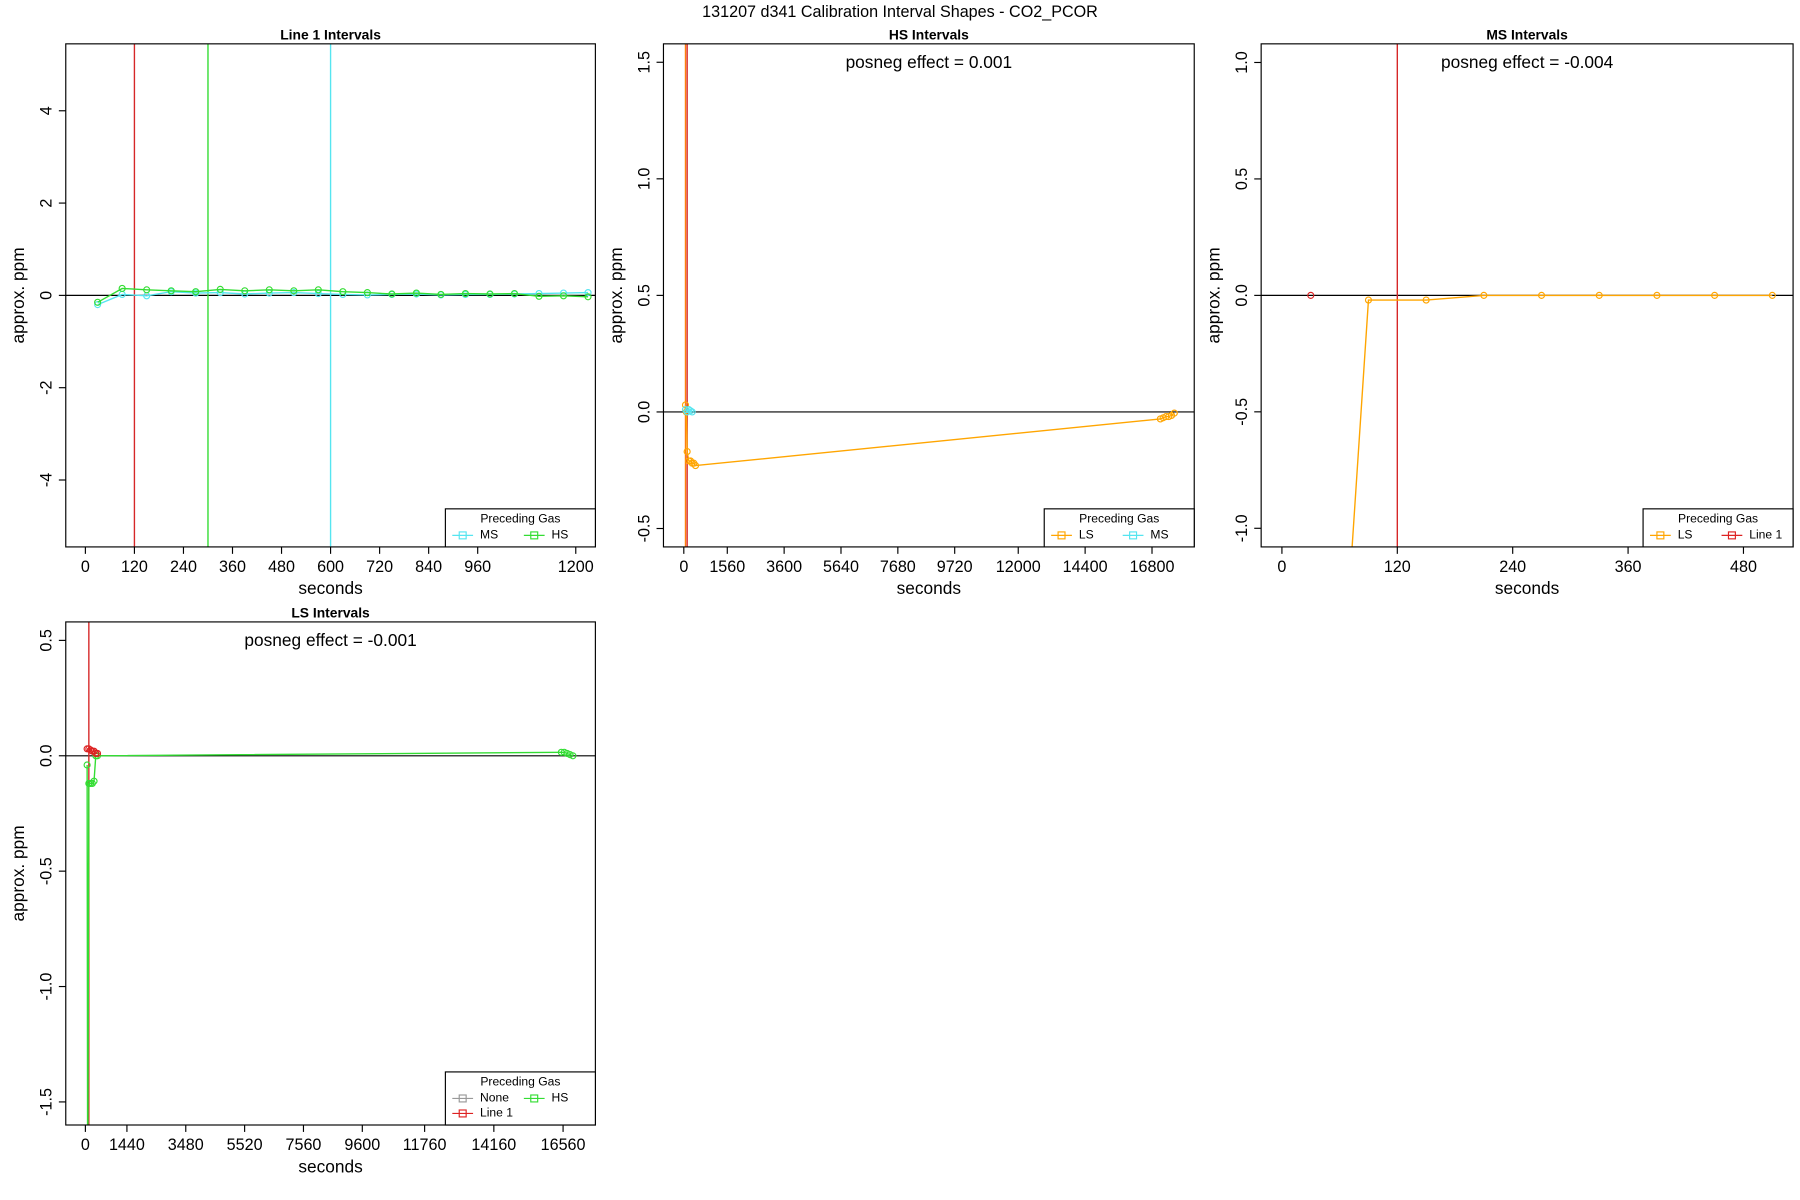  I want to click on panel-title: Line 1 Intervals, so click(330, 34).